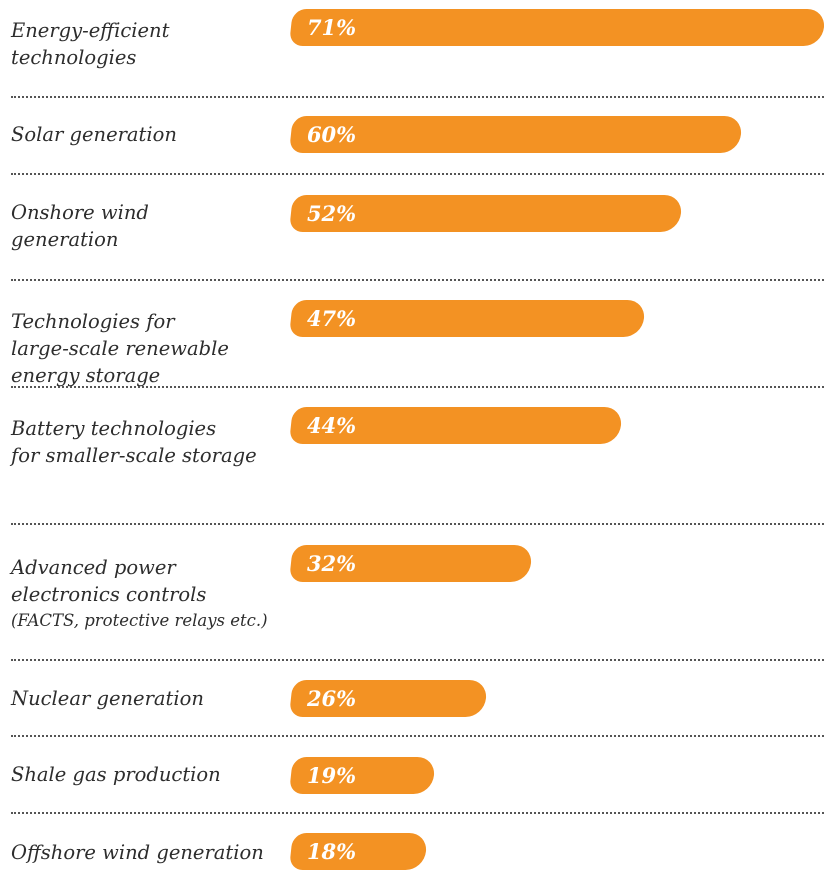  Describe the element at coordinates (331, 775) in the screenshot. I see `bar-value-label: 19%` at that location.